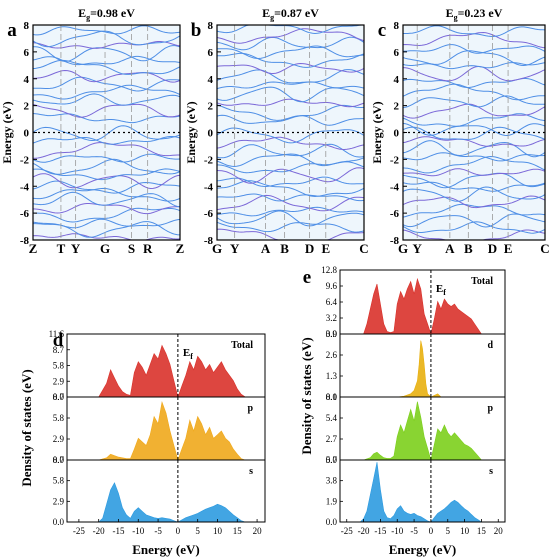  Describe the element at coordinates (482, 281) in the screenshot. I see `subplot-label: Total` at that location.